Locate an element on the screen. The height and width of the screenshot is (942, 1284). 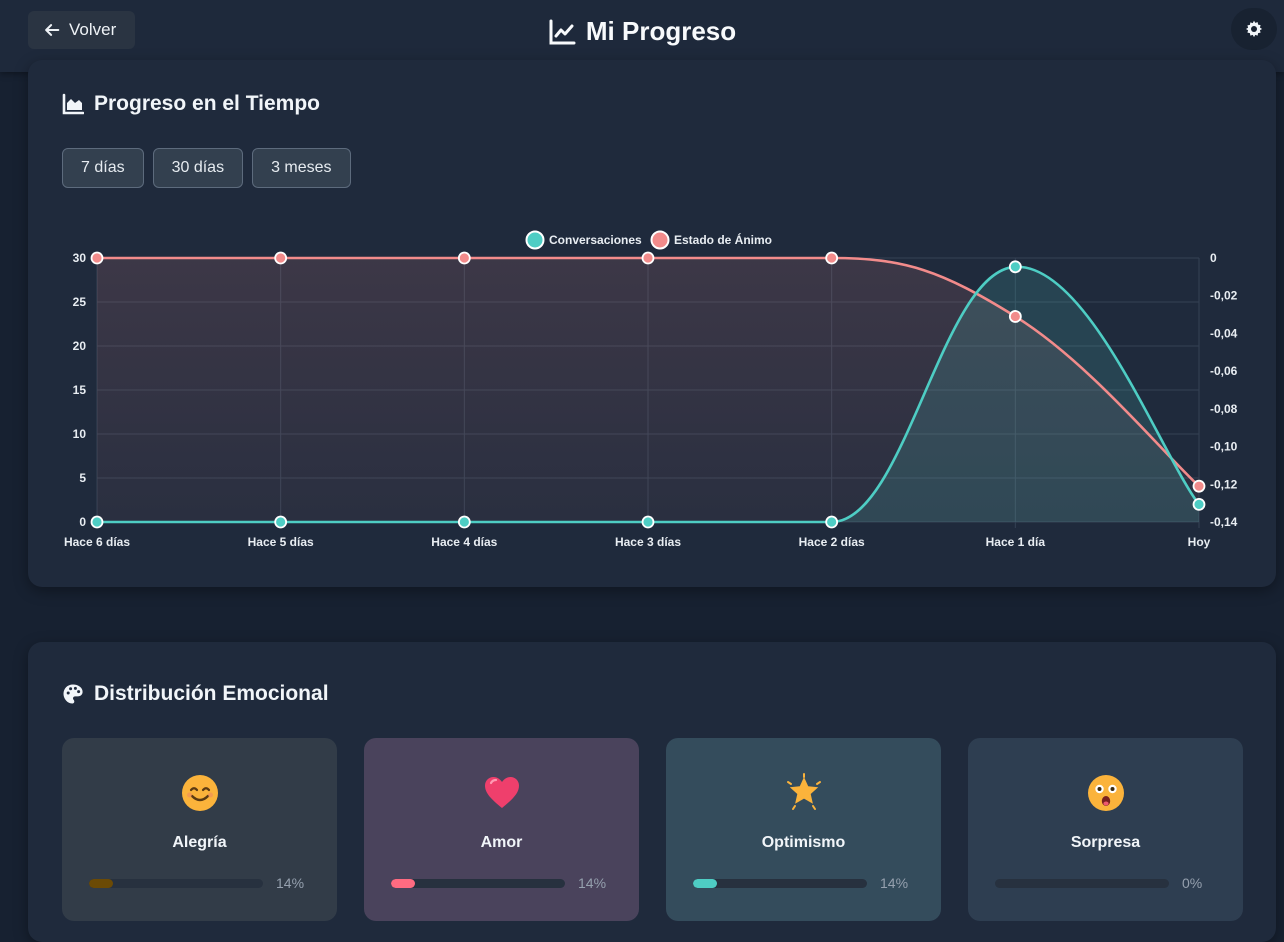
emotion-section-title: Distribución Emocional is located at coordinates (195, 694).